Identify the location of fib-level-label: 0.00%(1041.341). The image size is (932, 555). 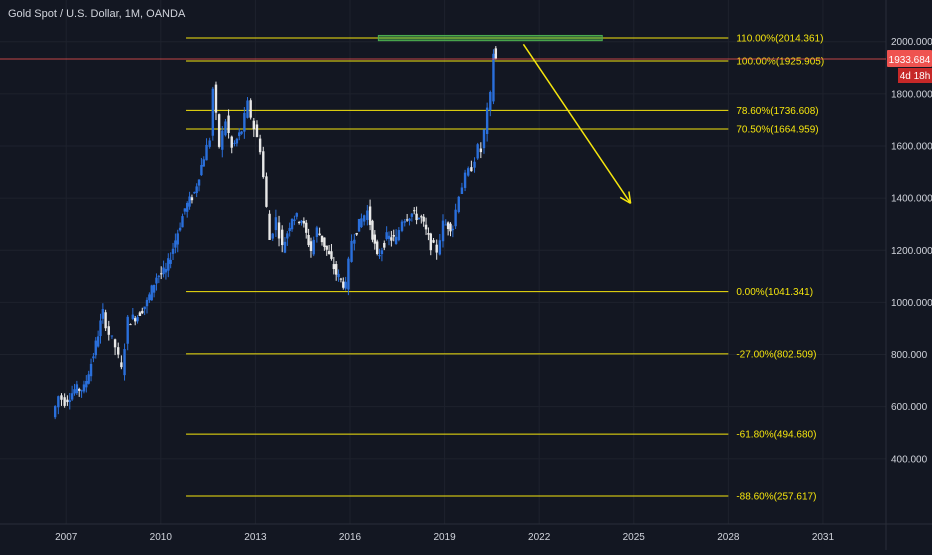
(774, 292).